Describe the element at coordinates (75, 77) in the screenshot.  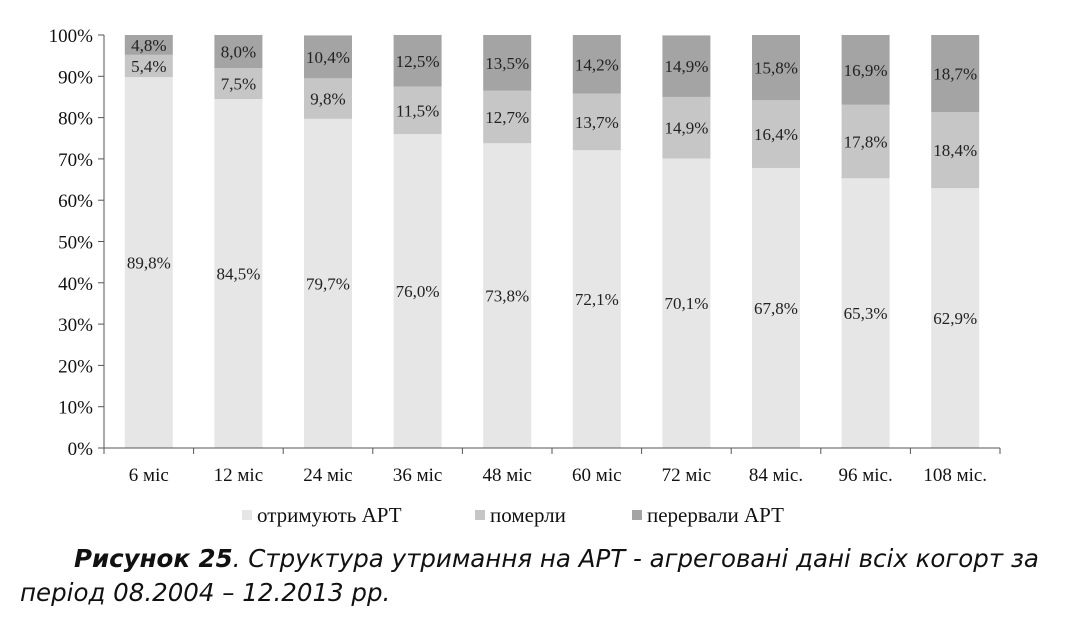
I see `y-tick-label: 90%` at that location.